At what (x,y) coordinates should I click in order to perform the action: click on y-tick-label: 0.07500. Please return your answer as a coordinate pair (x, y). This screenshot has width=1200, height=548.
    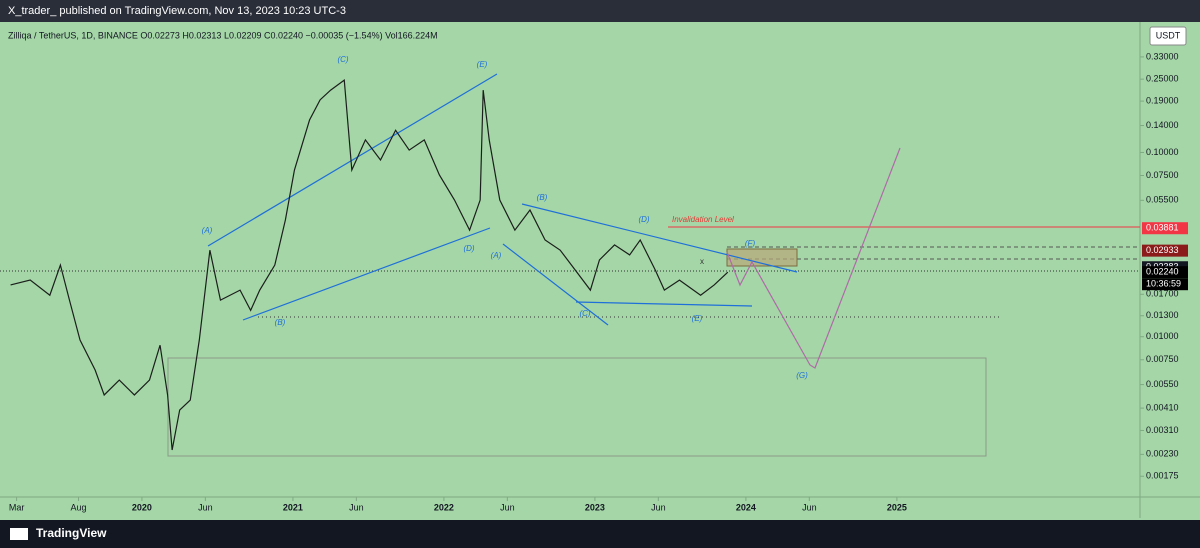
    Looking at the image, I should click on (1162, 175).